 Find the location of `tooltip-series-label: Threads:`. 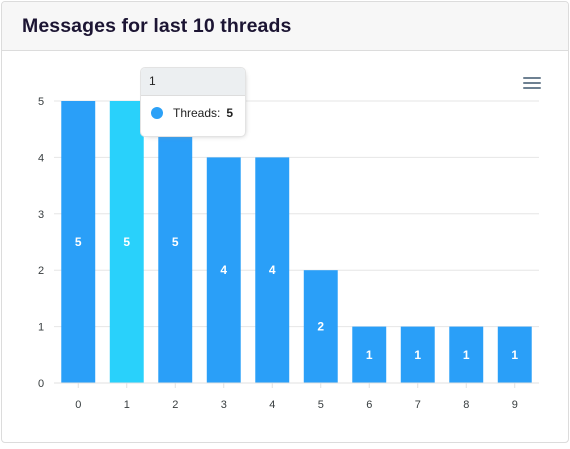

tooltip-series-label: Threads: is located at coordinates (197, 113).